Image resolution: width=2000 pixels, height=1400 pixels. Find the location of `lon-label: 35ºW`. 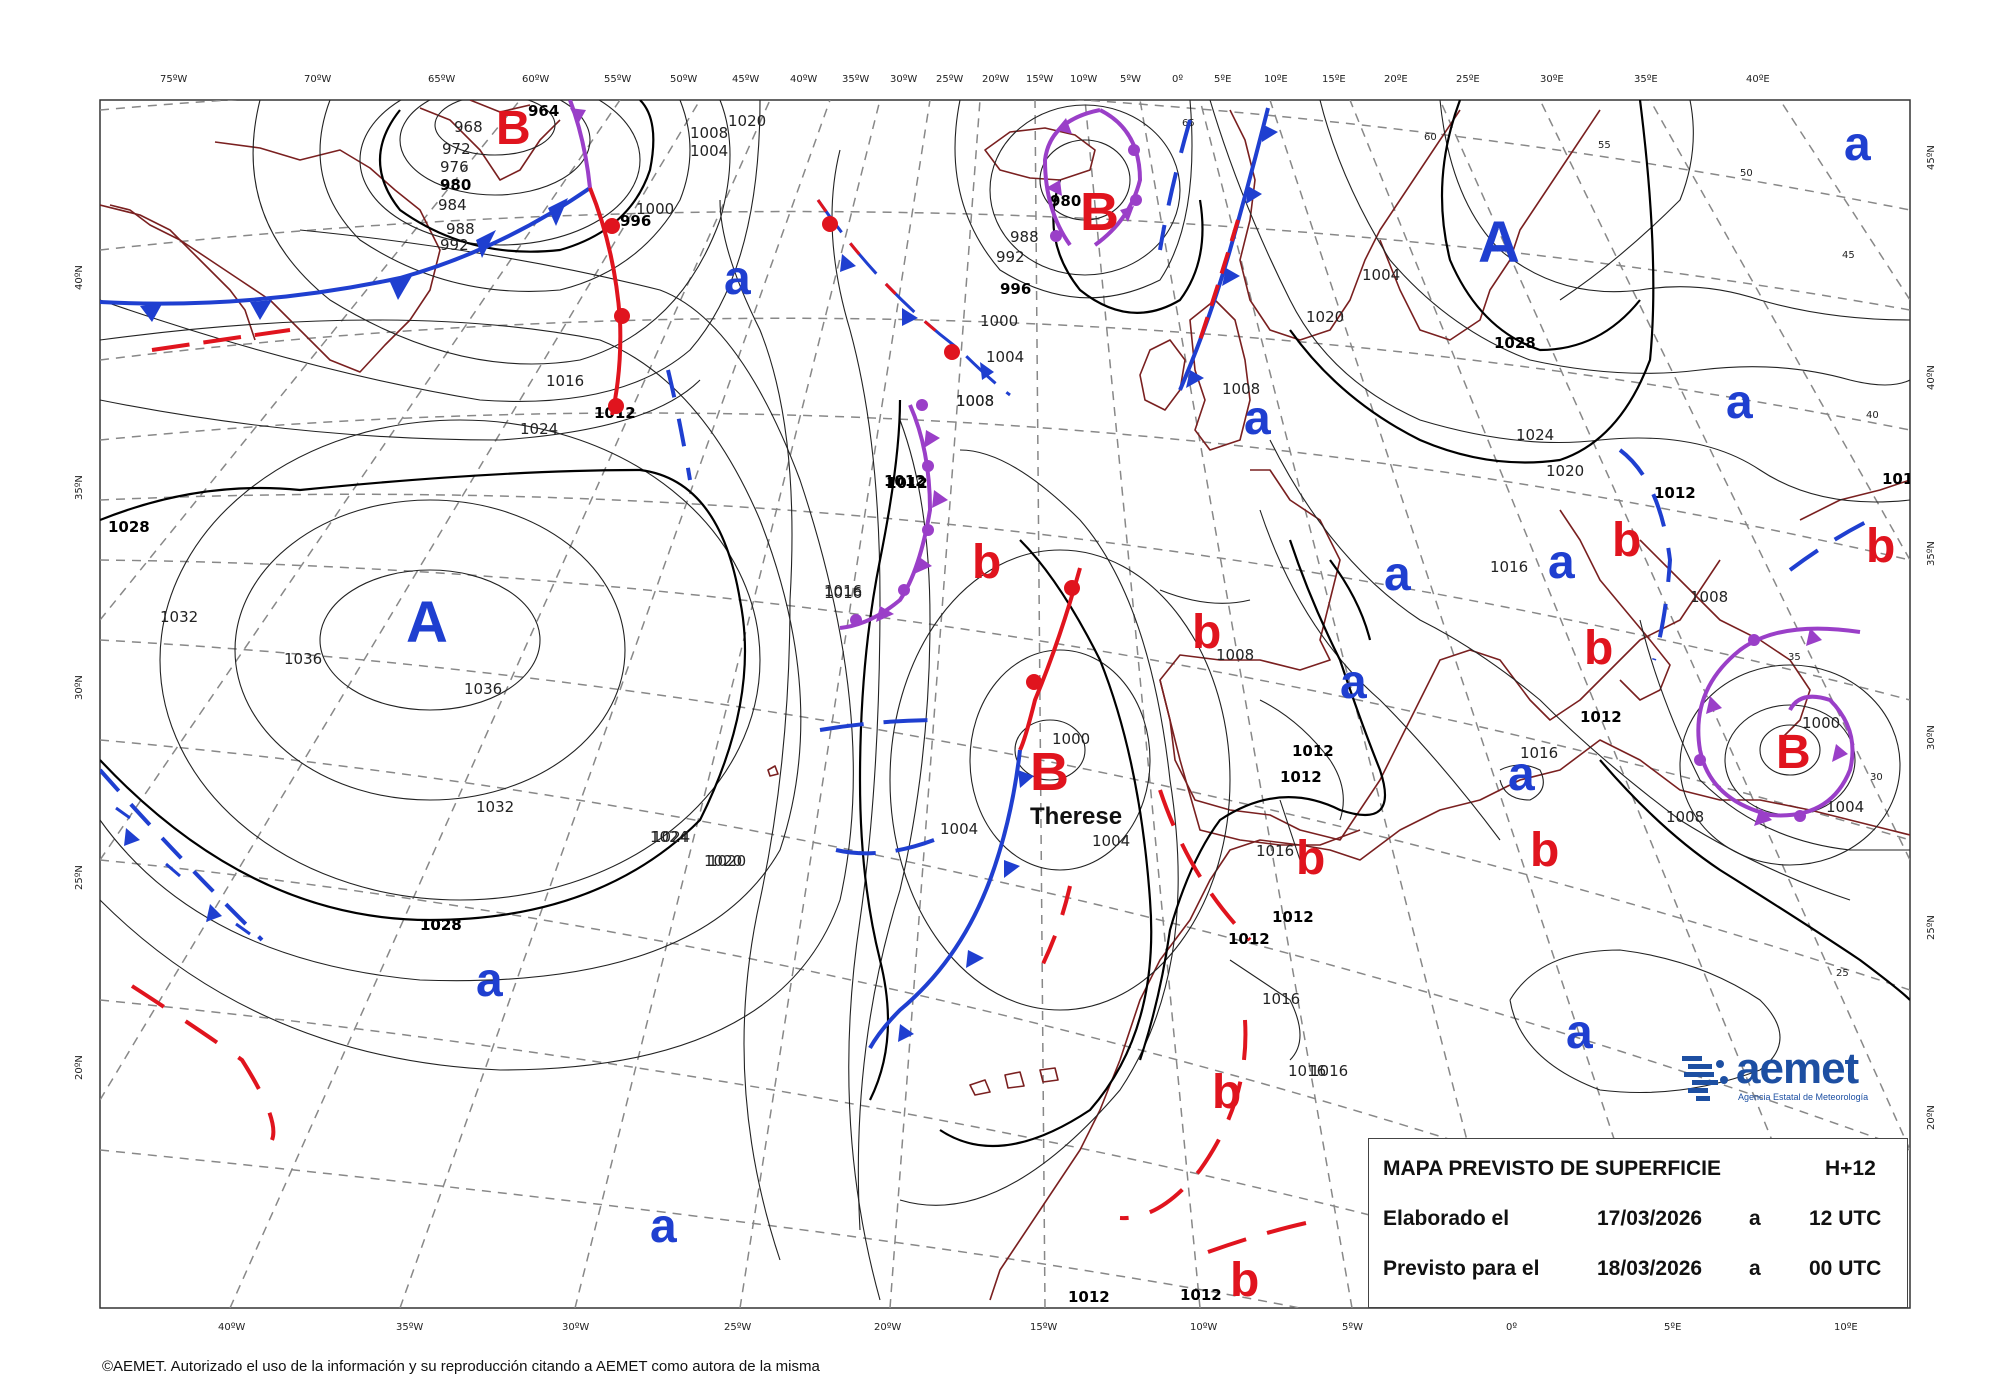

lon-label: 35ºW is located at coordinates (855, 79).